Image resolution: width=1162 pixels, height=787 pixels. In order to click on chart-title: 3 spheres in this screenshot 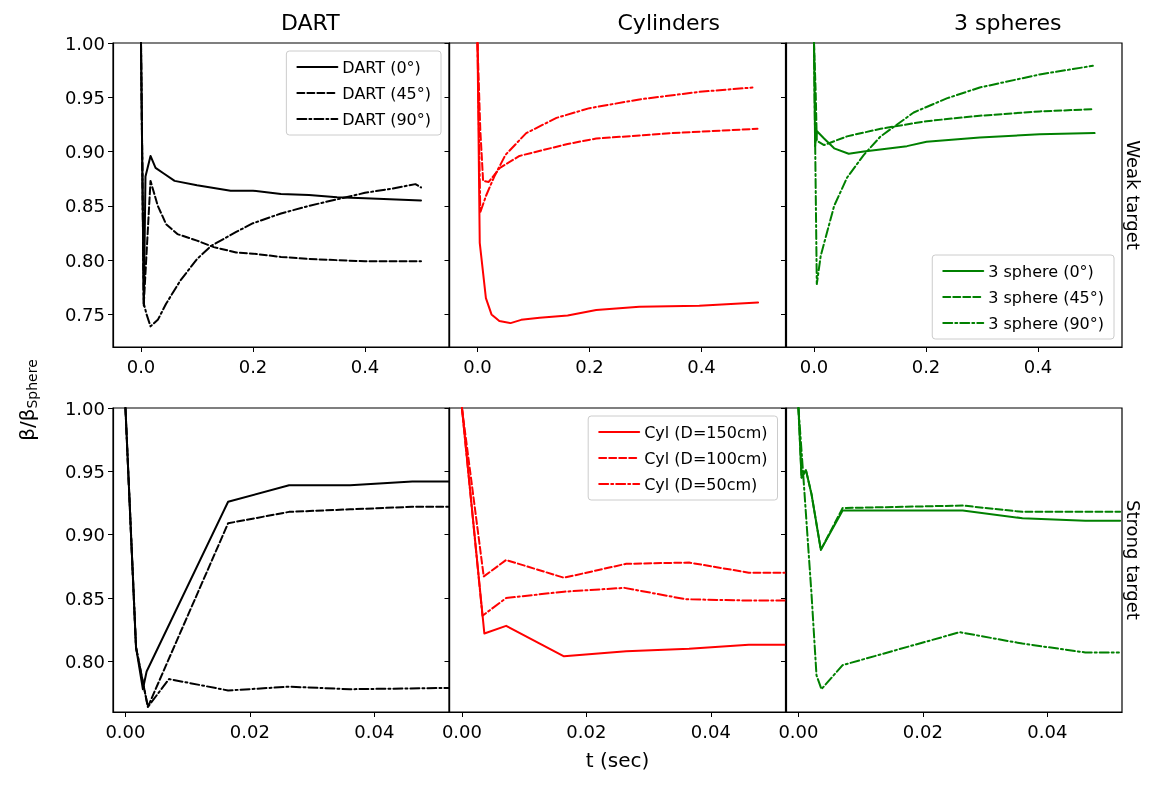, I will do `click(1008, 22)`.